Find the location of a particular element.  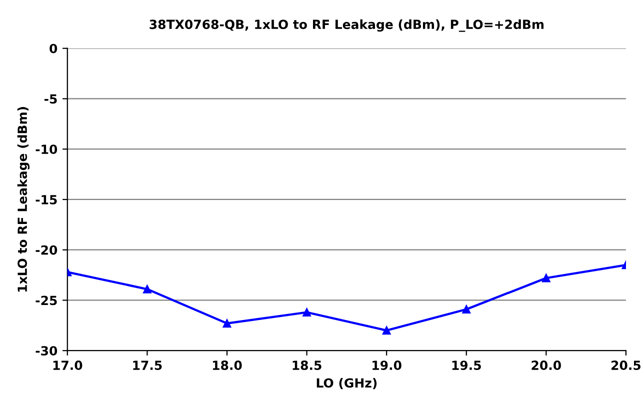

y-tick-label: 0 is located at coordinates (54, 49).